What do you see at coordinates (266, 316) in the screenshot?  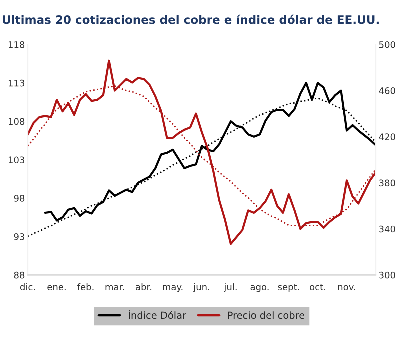 I see `legend-label: Precio del cobre` at bounding box center [266, 316].